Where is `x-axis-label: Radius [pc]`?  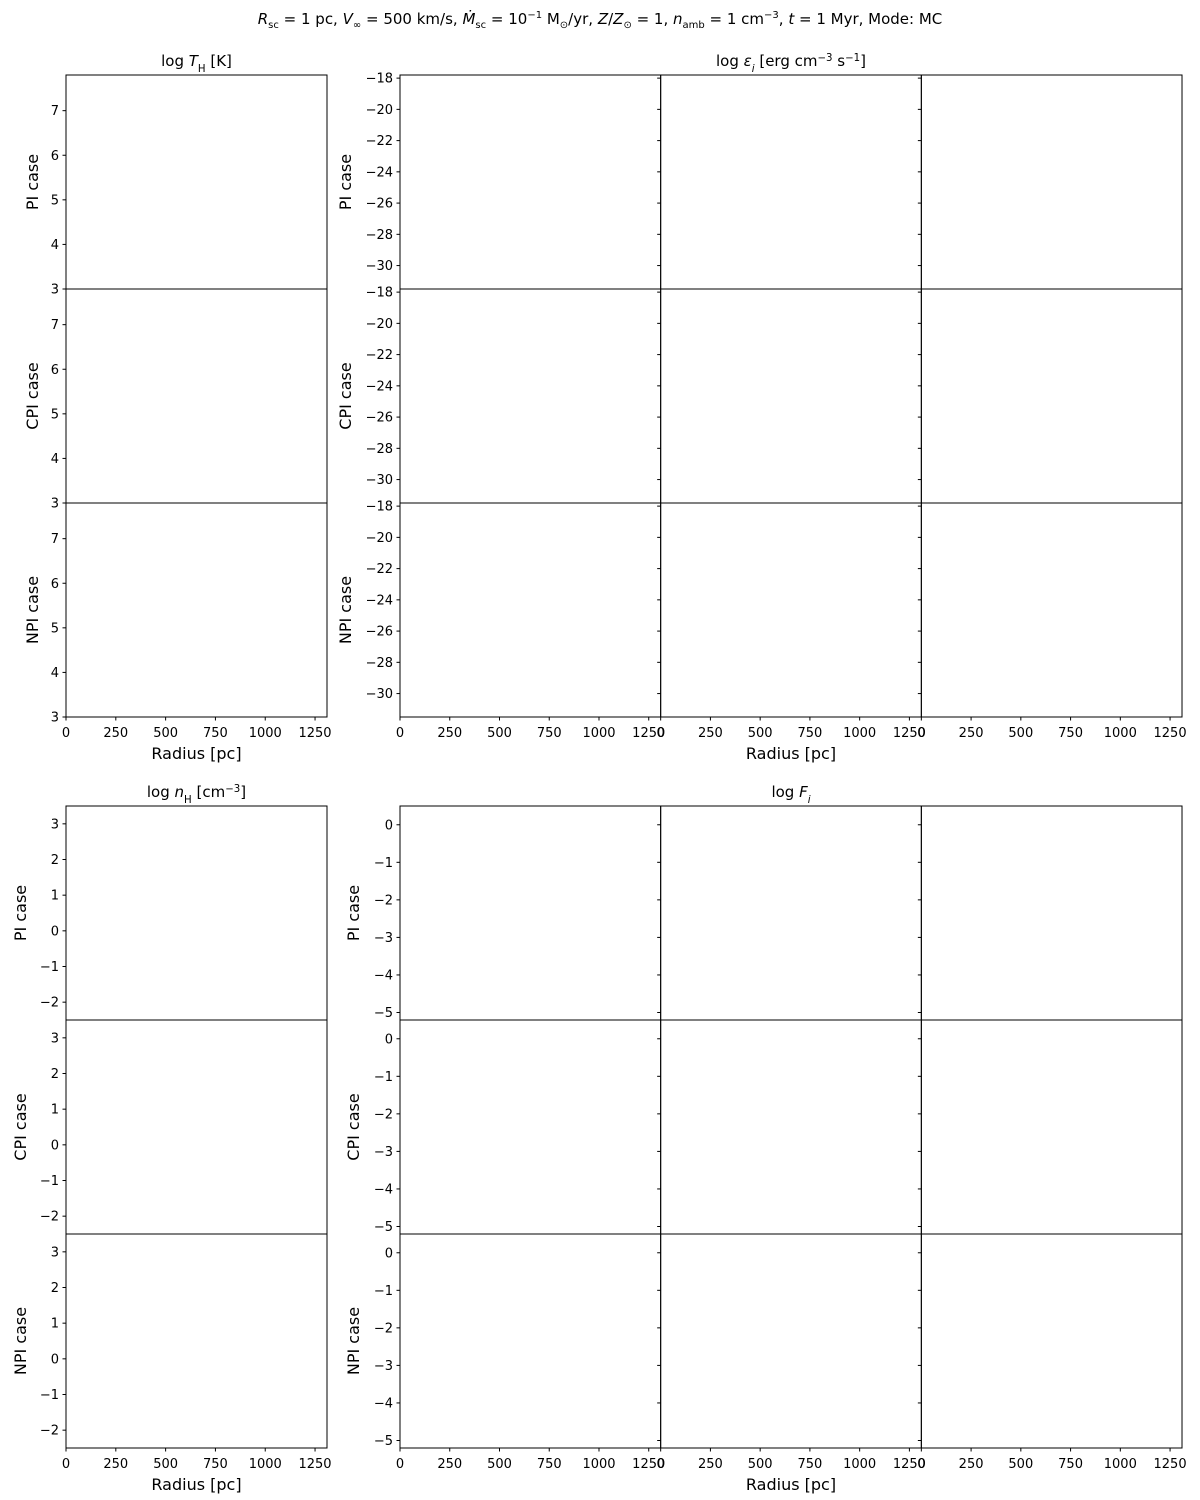
x-axis-label: Radius [pc] is located at coordinates (196, 1484).